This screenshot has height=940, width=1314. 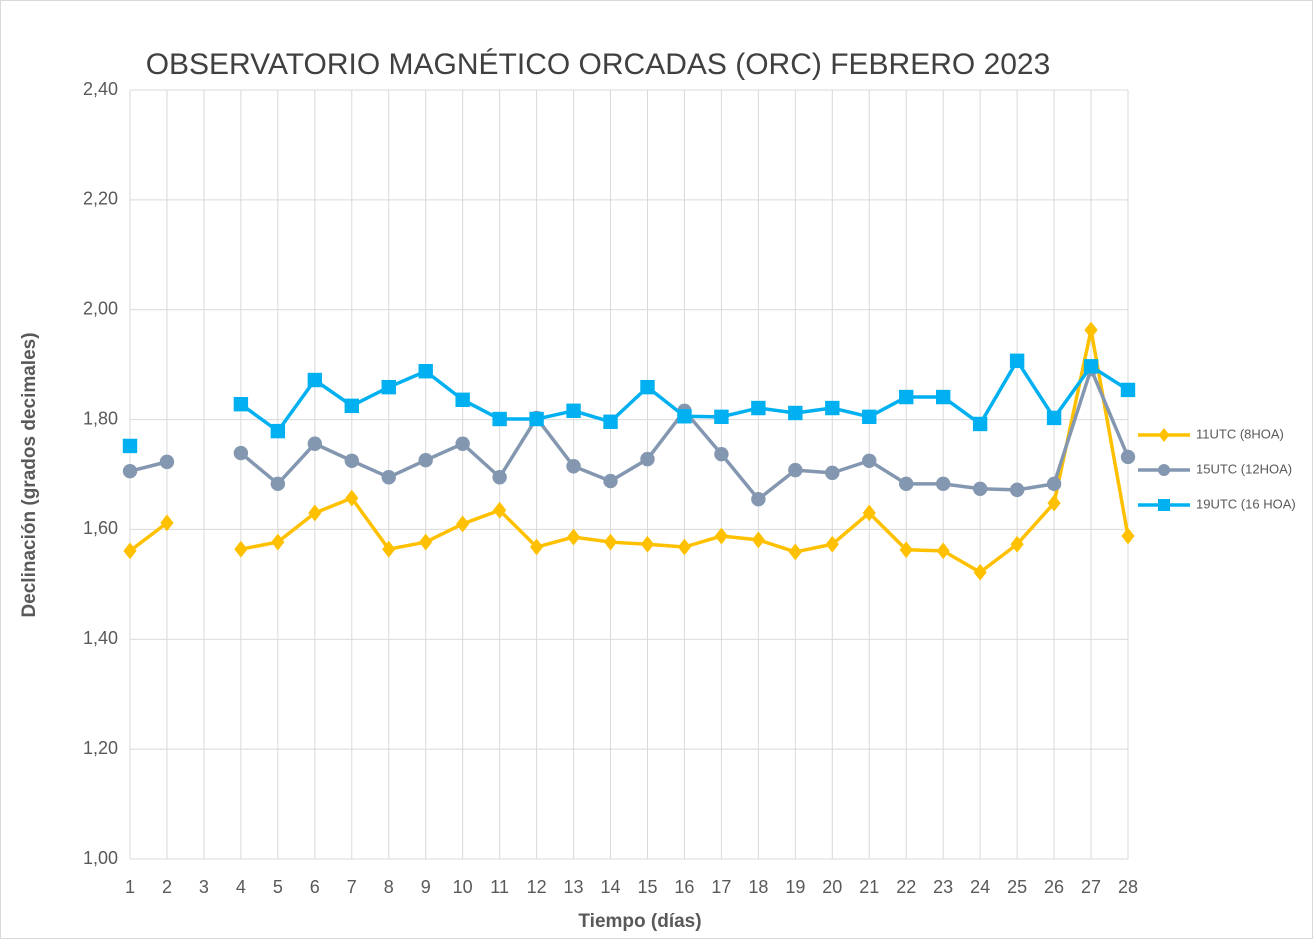 What do you see at coordinates (241, 887) in the screenshot?
I see `x-tick-label: 4` at bounding box center [241, 887].